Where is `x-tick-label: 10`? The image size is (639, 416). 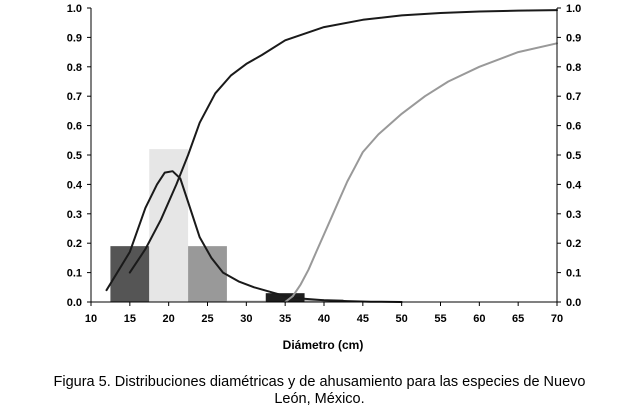
x-tick-label: 10 is located at coordinates (91, 319).